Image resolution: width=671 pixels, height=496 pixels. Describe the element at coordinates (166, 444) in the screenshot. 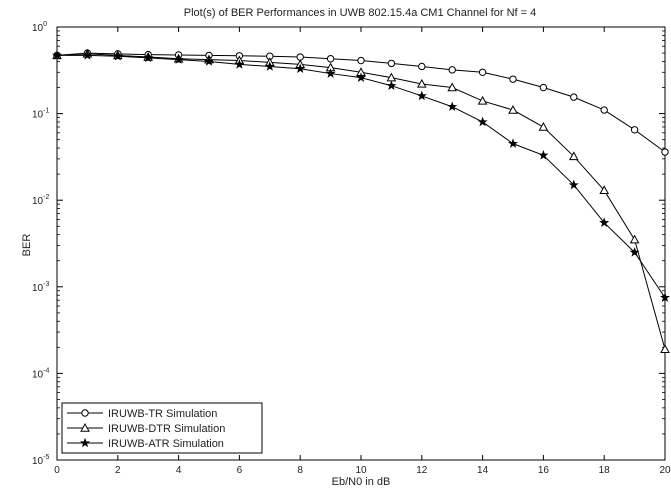

I see `legend-label: IRUWB-ATR Simulation` at that location.